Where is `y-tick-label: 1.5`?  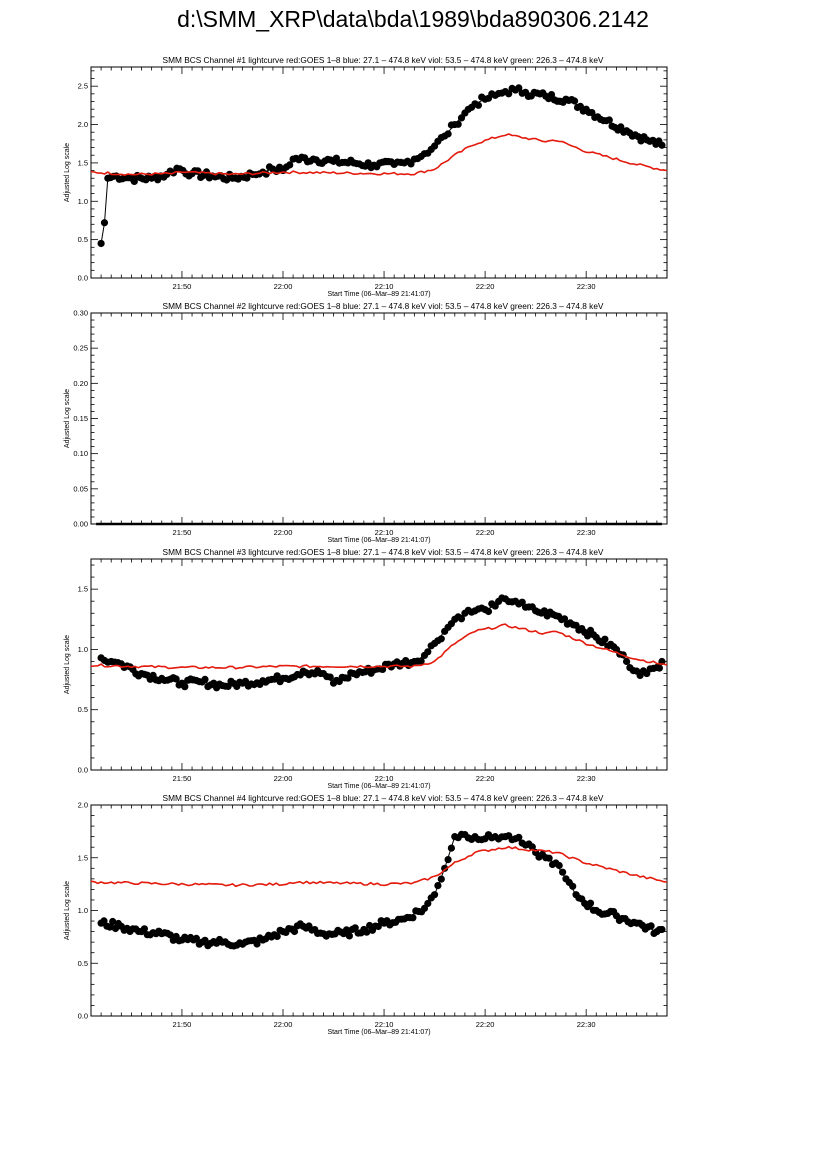 y-tick-label: 1.5 is located at coordinates (83, 162).